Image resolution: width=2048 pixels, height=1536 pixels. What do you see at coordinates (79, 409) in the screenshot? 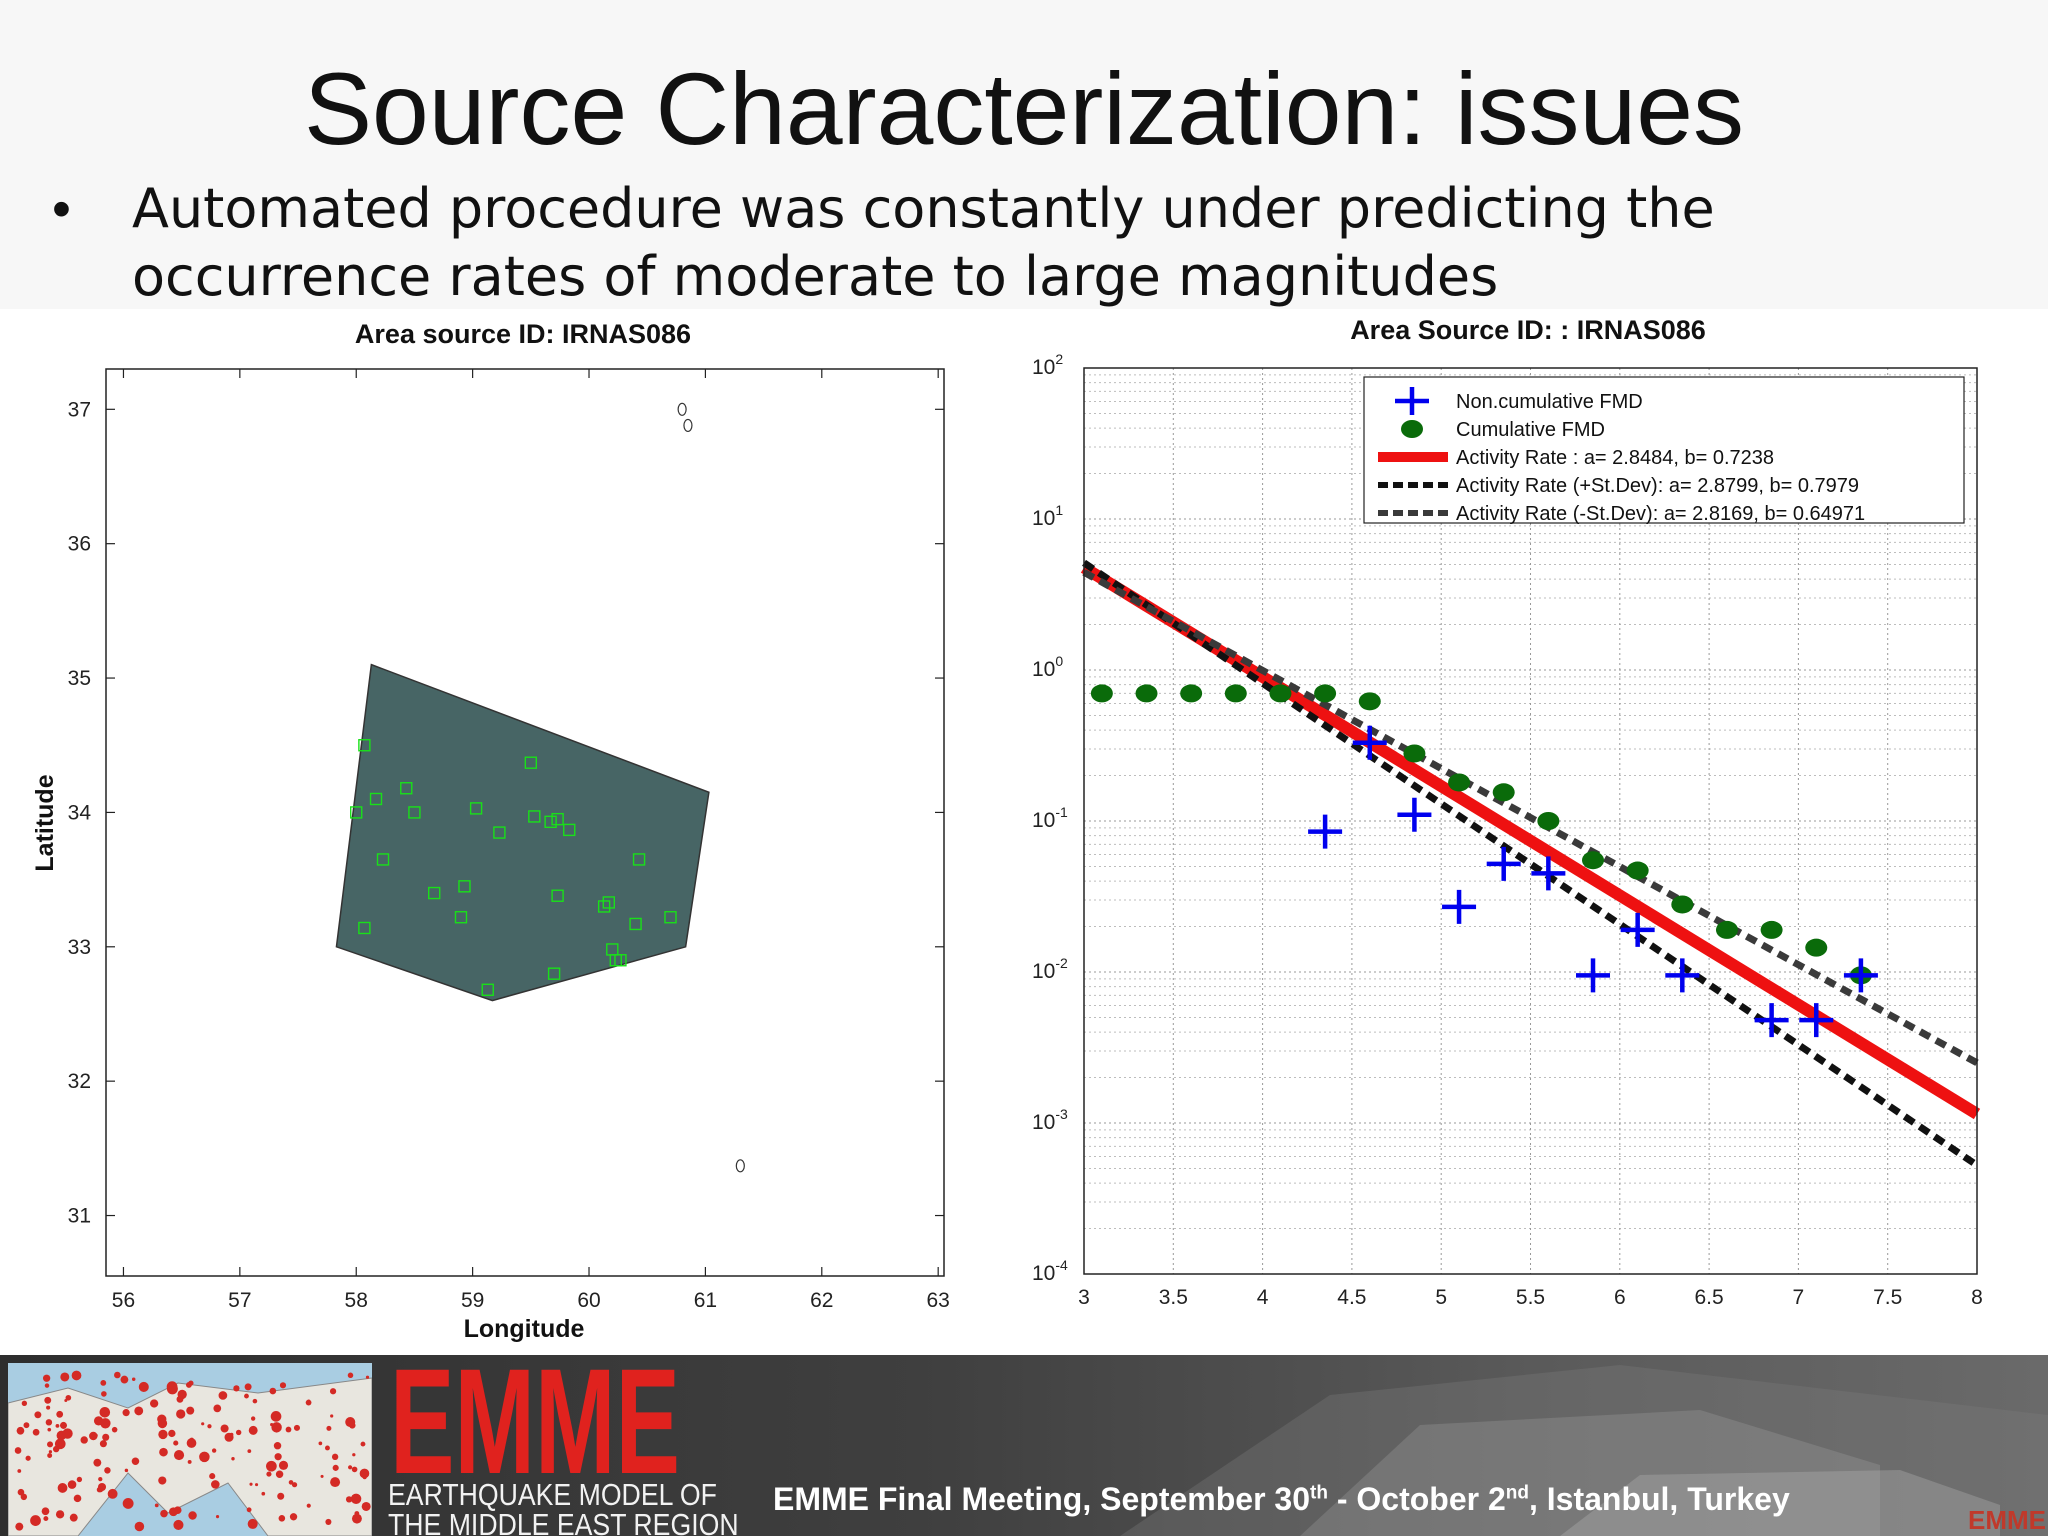
I see `map-y-tick-label: 37` at bounding box center [79, 409].